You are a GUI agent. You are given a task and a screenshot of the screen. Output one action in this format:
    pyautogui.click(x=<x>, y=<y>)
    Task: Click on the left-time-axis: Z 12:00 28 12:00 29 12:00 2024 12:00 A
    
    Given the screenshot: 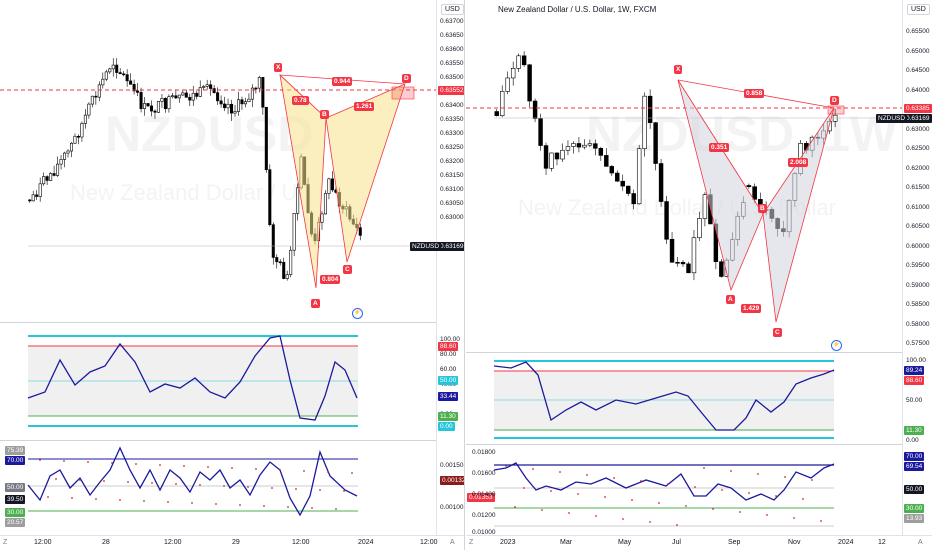 What is the action you would take?
    pyautogui.click(x=232, y=542)
    